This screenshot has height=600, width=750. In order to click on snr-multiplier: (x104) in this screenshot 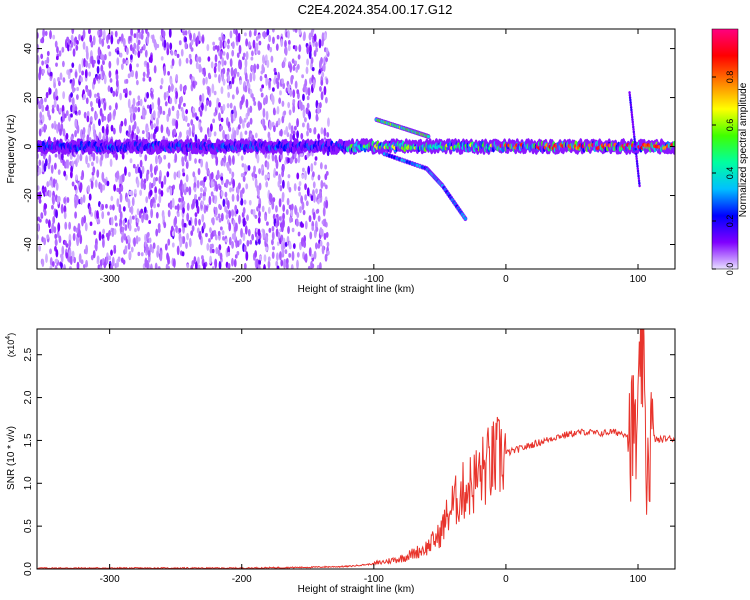, I will do `click(10, 345)`.